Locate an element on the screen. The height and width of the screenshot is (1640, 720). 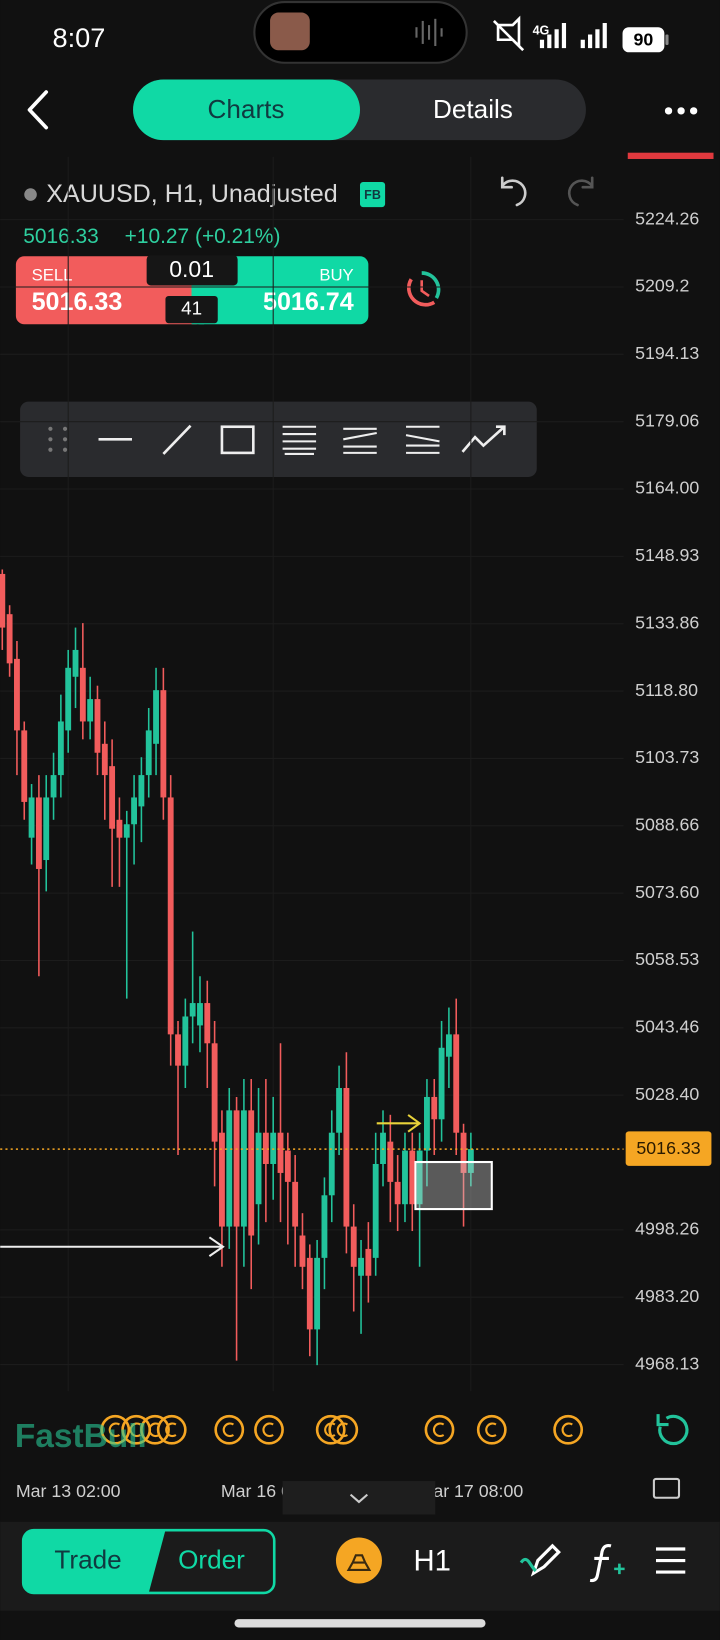
trade-tab-active is located at coordinates (94, 1561).